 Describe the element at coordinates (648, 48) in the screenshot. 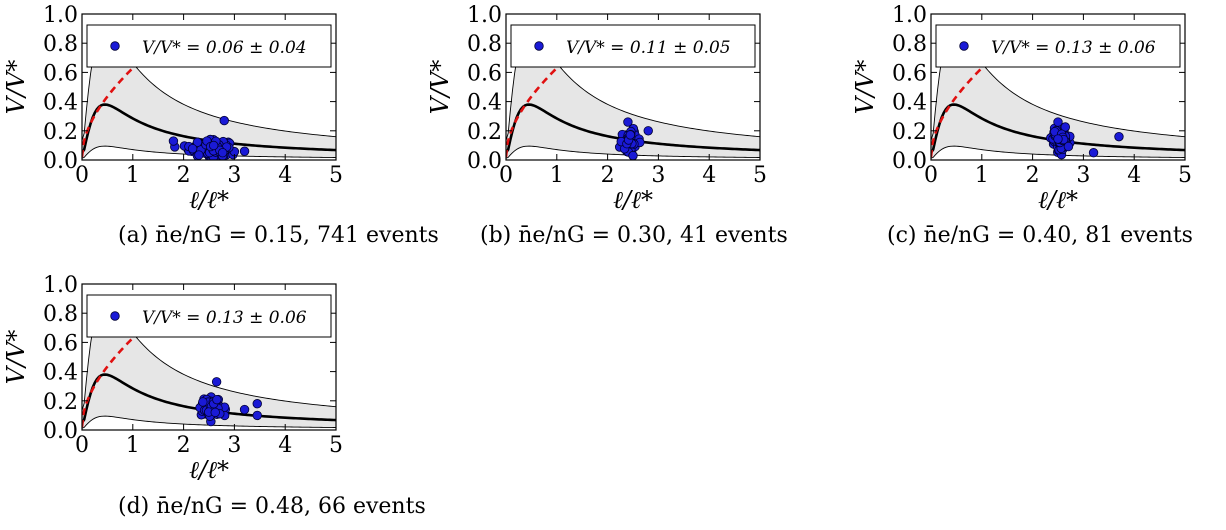

I see `legend-label: V/V* = 0.11 ± 0.05` at that location.